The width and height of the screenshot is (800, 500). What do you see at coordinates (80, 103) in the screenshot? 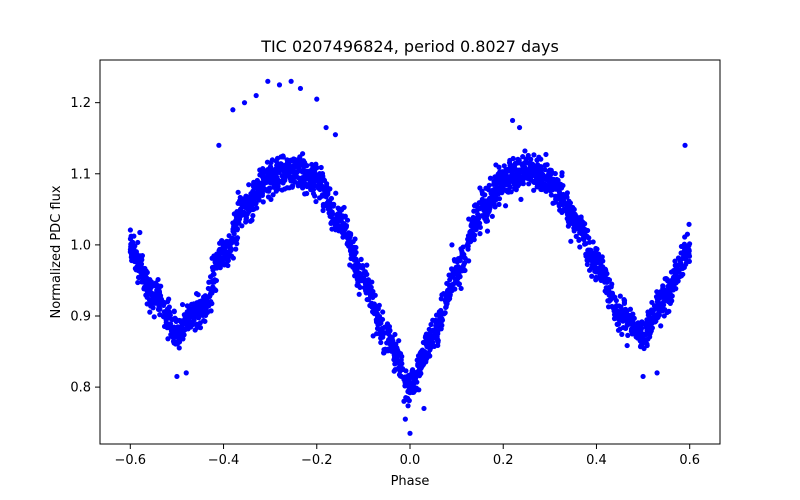
I see `y-tick-label: 1.2` at bounding box center [80, 103].